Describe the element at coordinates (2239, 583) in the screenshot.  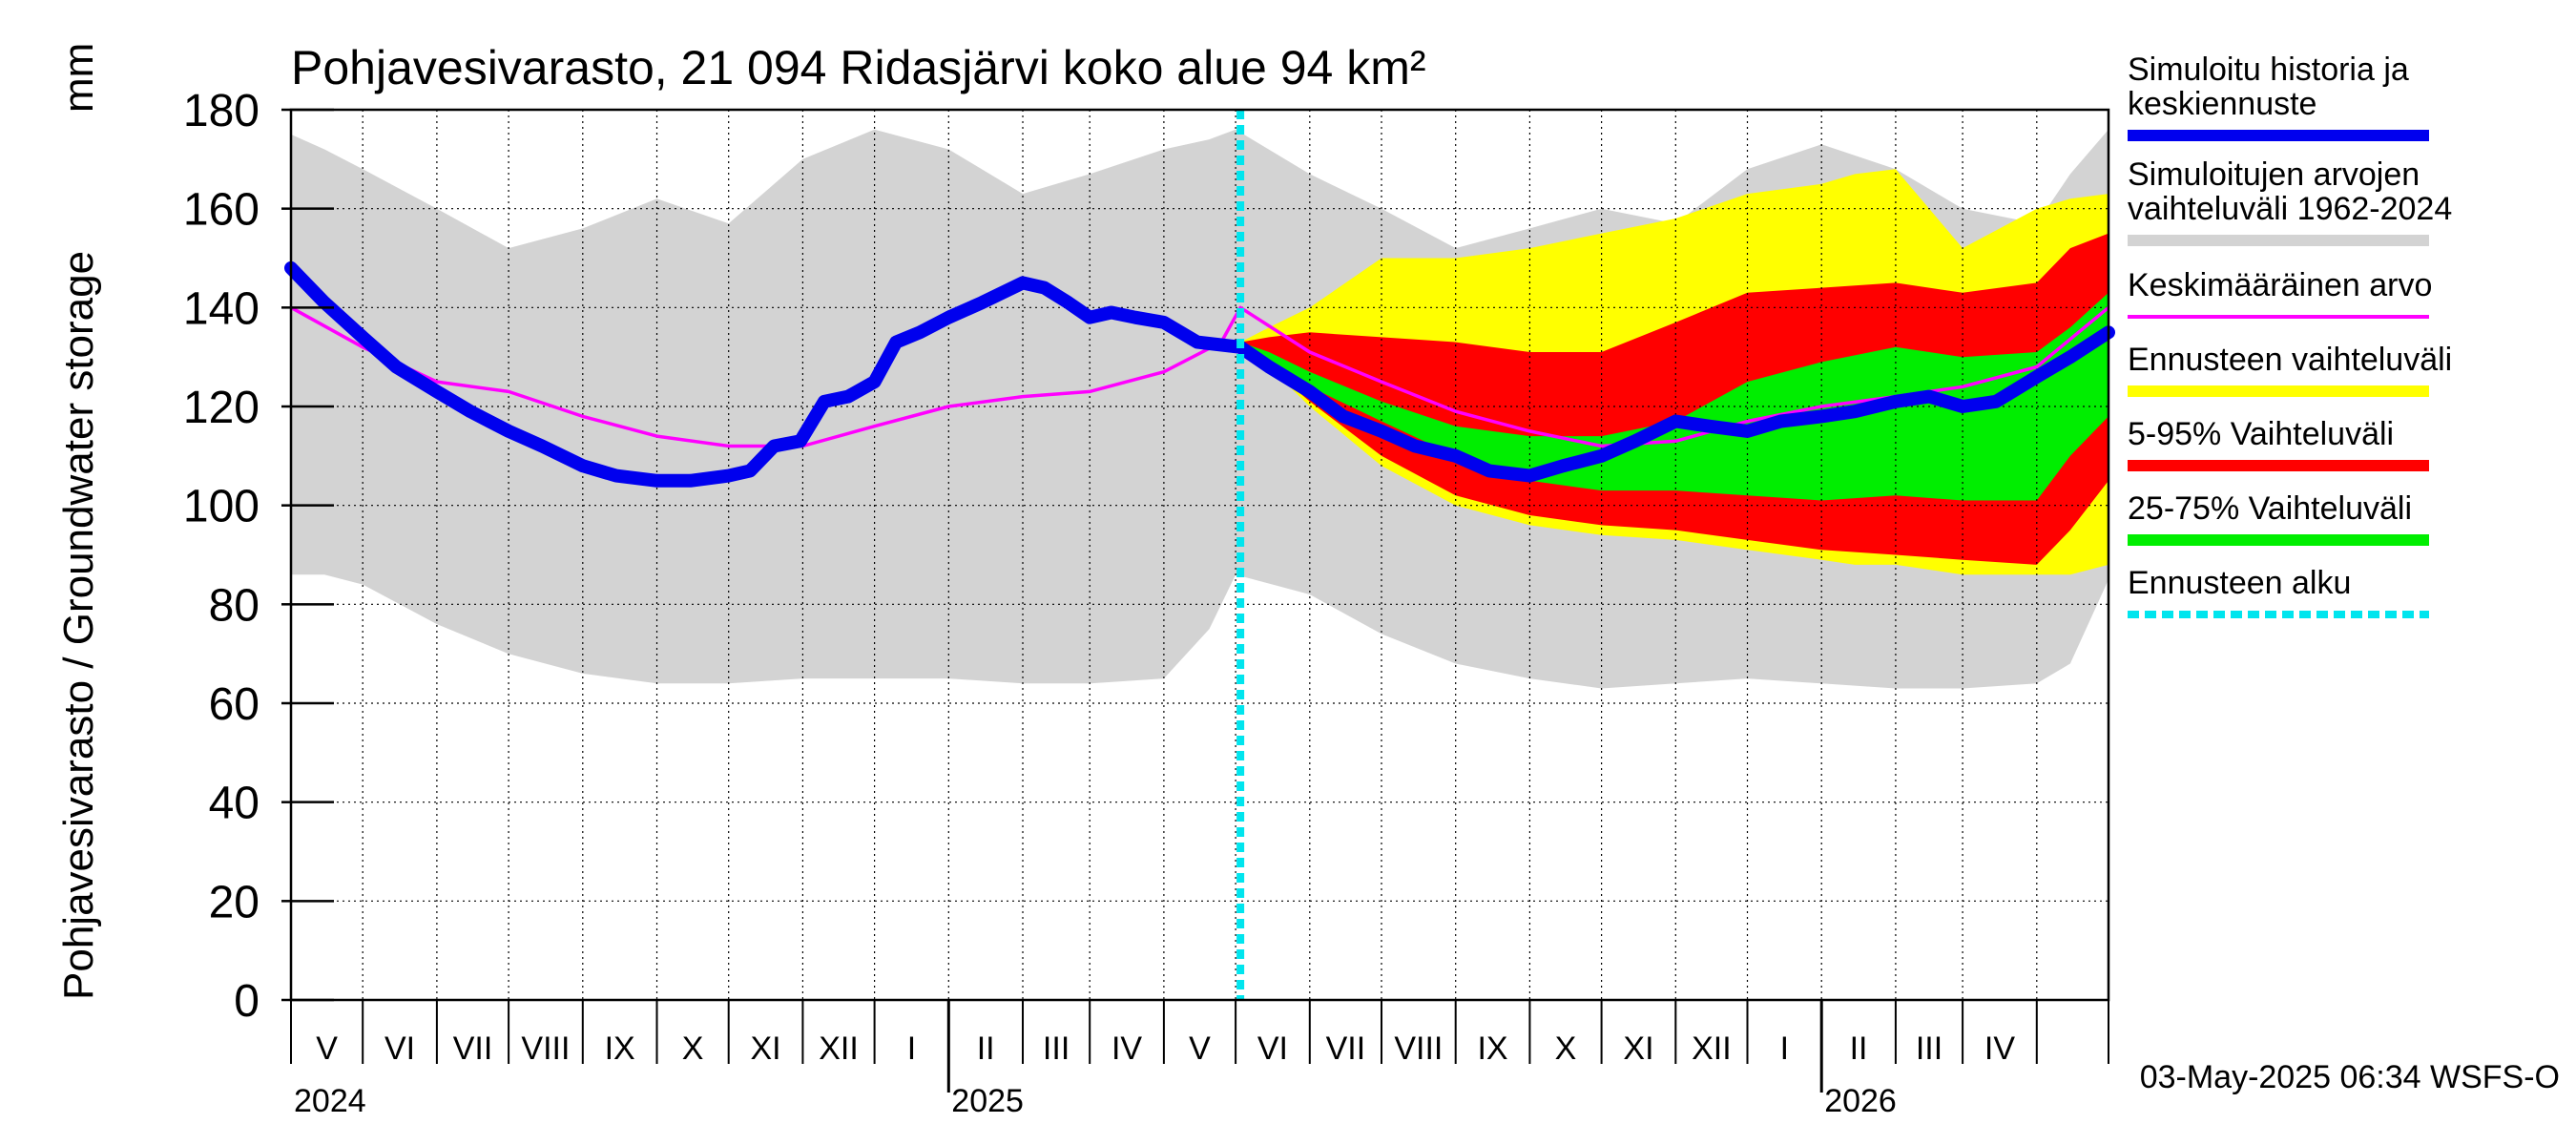
I see `legend-label-ennusteen-alku: Ennusteen alku` at that location.